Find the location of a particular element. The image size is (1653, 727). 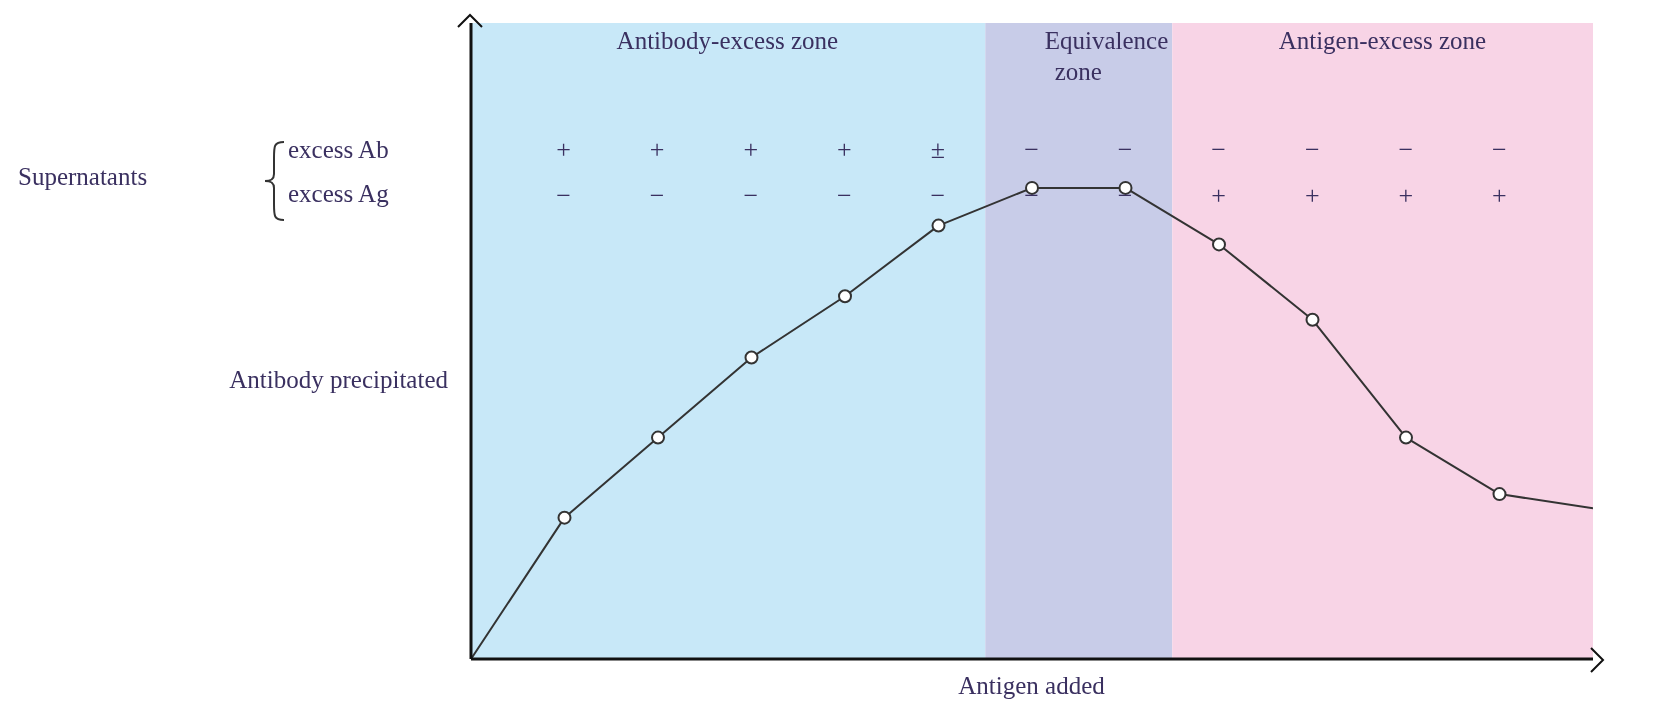

text: Antigen-excess zone is located at coordinates (1382, 41).